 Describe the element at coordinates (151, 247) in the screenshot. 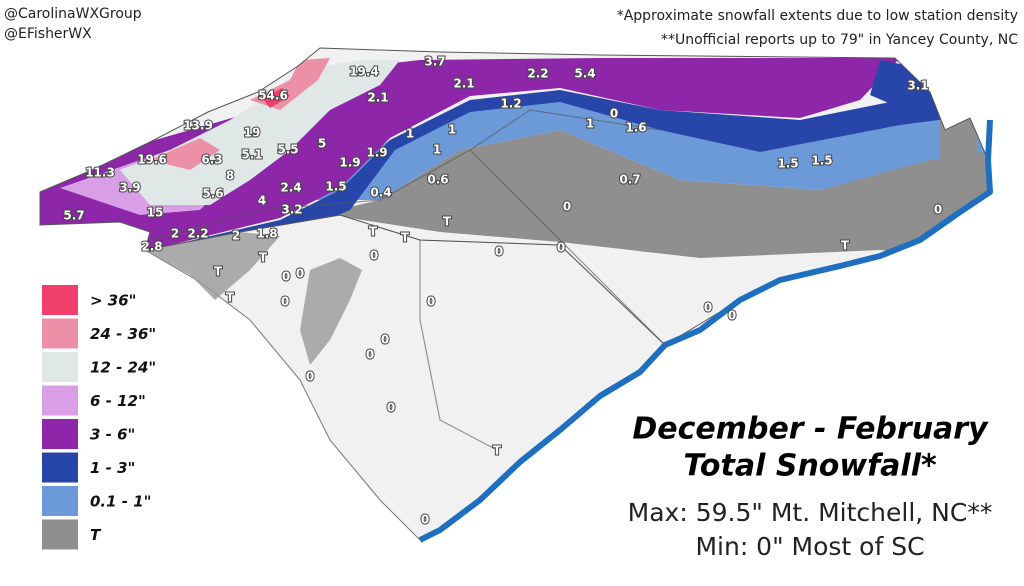

I see `snowfall-label: 2.8` at that location.